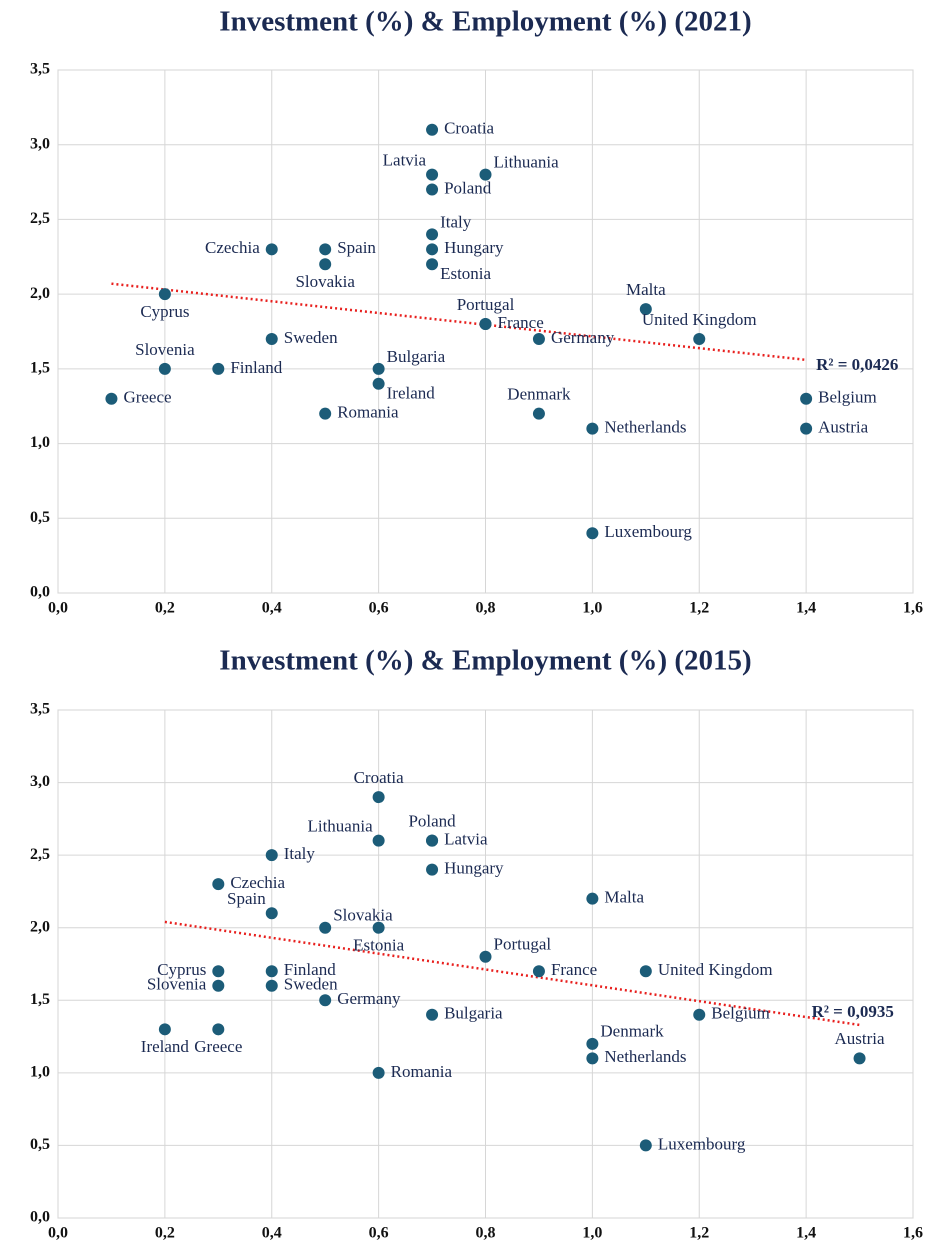 Image resolution: width=933 pixels, height=1255 pixels. What do you see at coordinates (147, 397) in the screenshot?
I see `point-label: Greece` at bounding box center [147, 397].